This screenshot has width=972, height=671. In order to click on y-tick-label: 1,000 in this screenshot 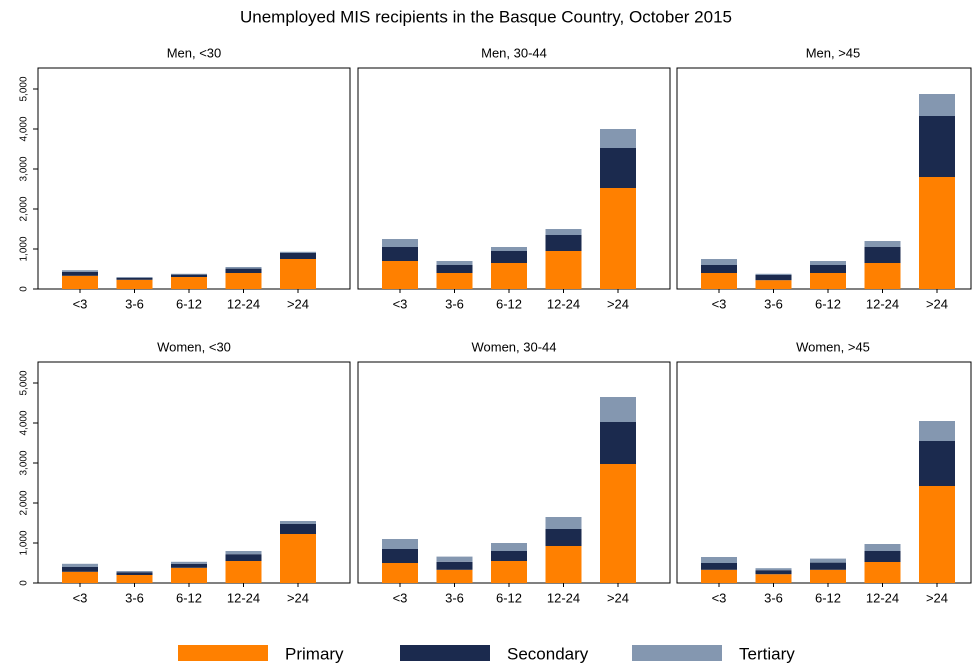, I will do `click(24, 542)`.